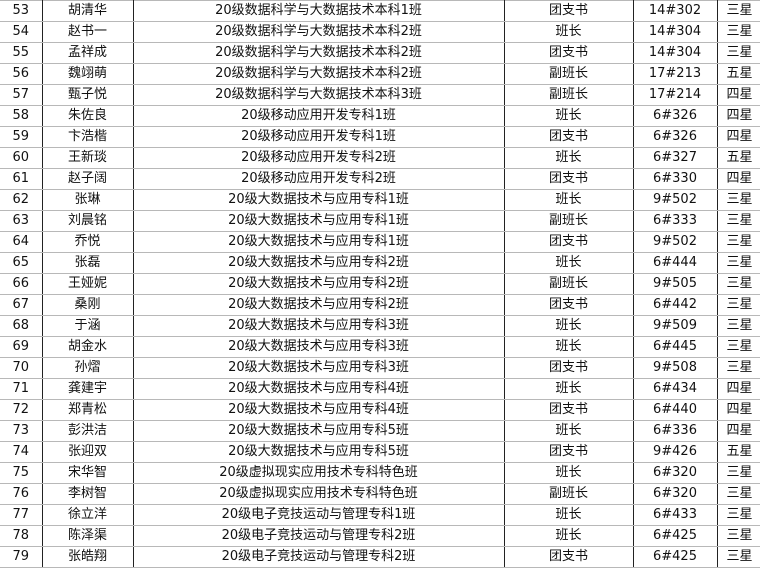 The width and height of the screenshot is (760, 570). Describe the element at coordinates (21, 536) in the screenshot. I see `row-number-cell: 78` at that location.